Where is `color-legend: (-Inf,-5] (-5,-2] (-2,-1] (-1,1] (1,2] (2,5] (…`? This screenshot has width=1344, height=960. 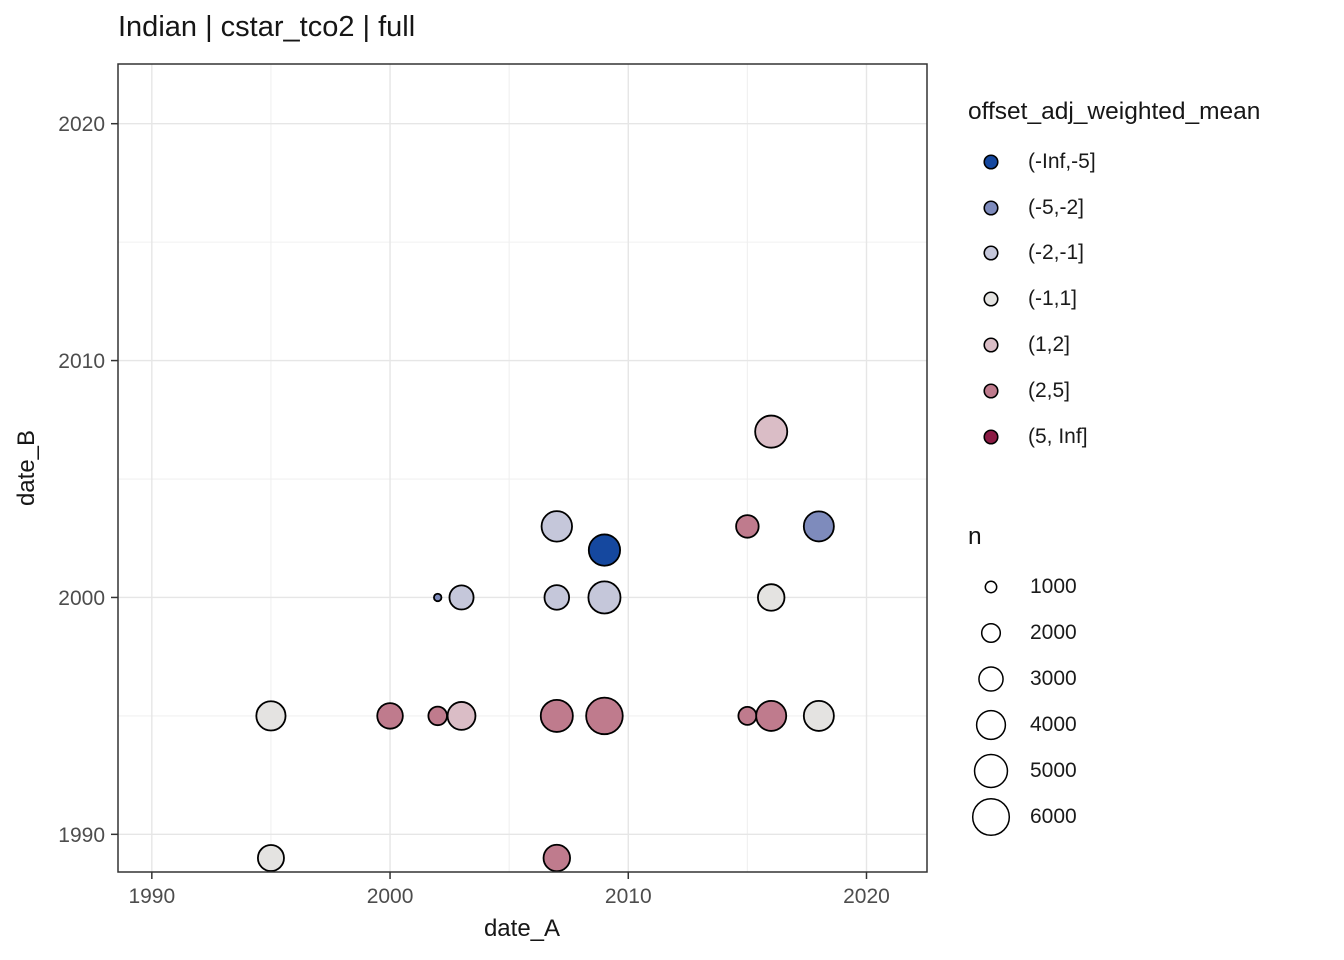
color-legend: (-Inf,-5] (-5,-2] (-2,-1] (-1,1] (1,2] (2,5] (… is located at coordinates (1032, 299).